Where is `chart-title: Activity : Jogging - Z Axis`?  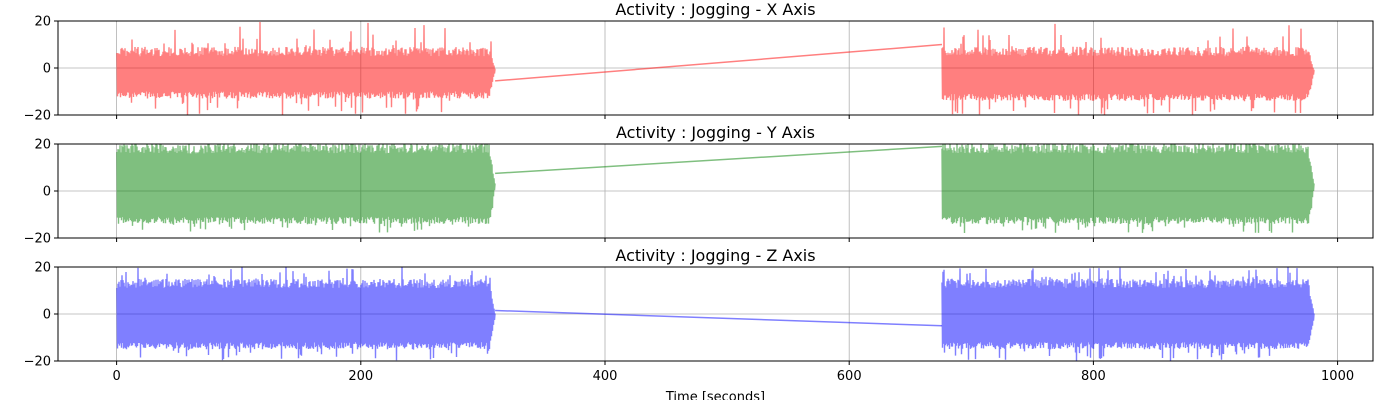 chart-title: Activity : Jogging - Z Axis is located at coordinates (715, 255).